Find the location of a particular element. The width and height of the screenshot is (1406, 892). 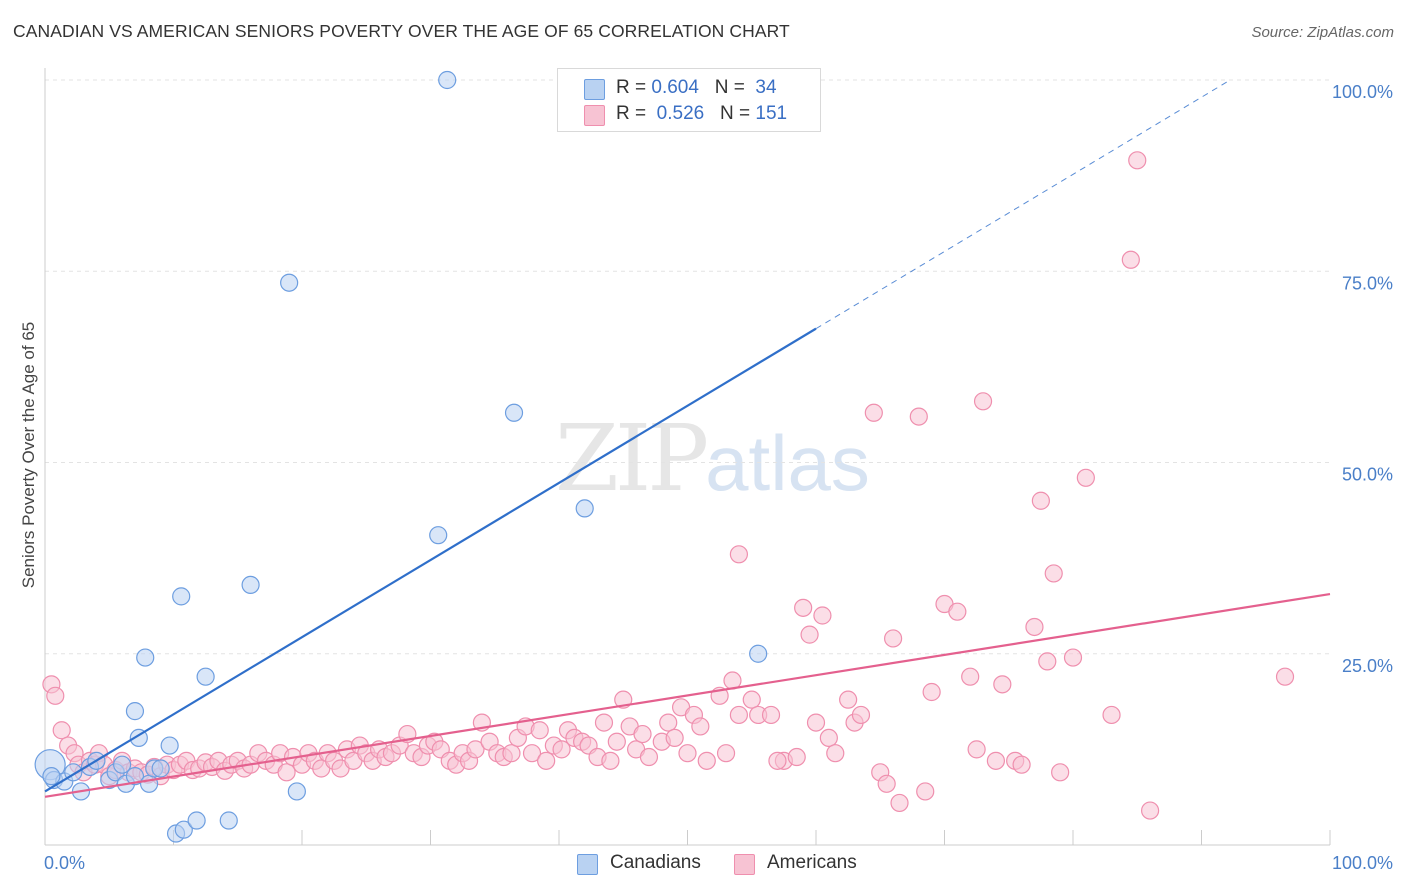

canadians-legend-label: Canadians is located at coordinates (655, 862).